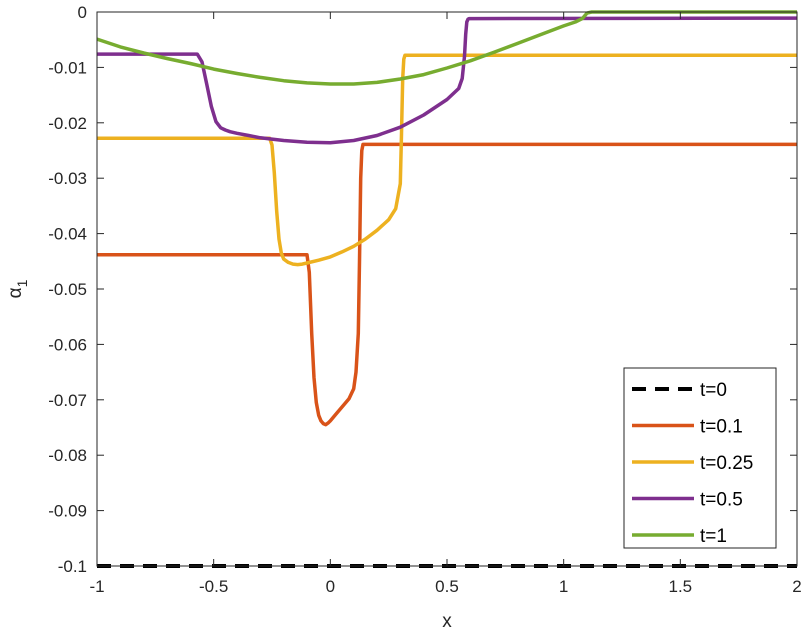 This screenshot has width=809, height=634. Describe the element at coordinates (67, 123) in the screenshot. I see `y-tick-label: -0.02` at that location.